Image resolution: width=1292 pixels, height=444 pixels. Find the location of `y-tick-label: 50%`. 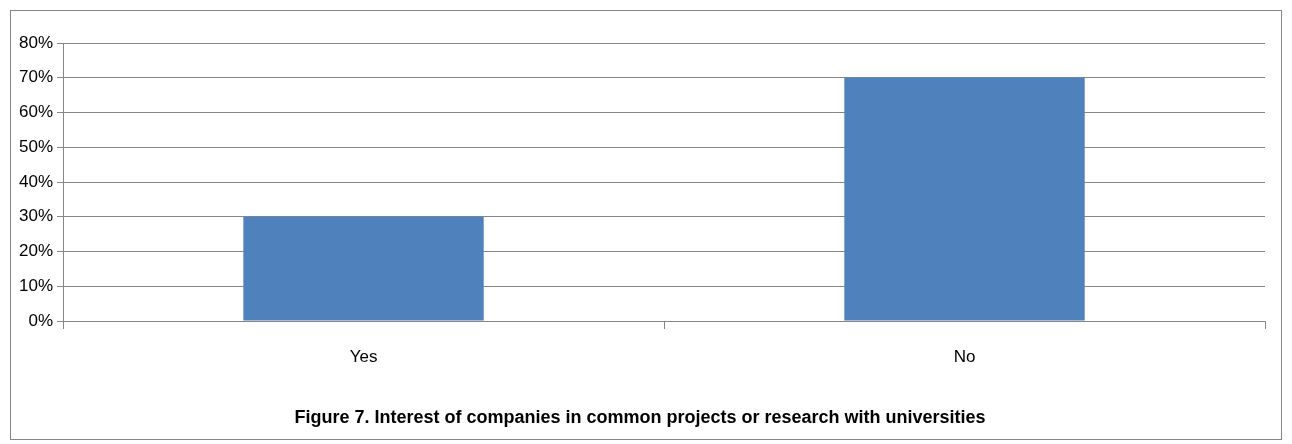

y-tick-label: 50% is located at coordinates (36, 146).